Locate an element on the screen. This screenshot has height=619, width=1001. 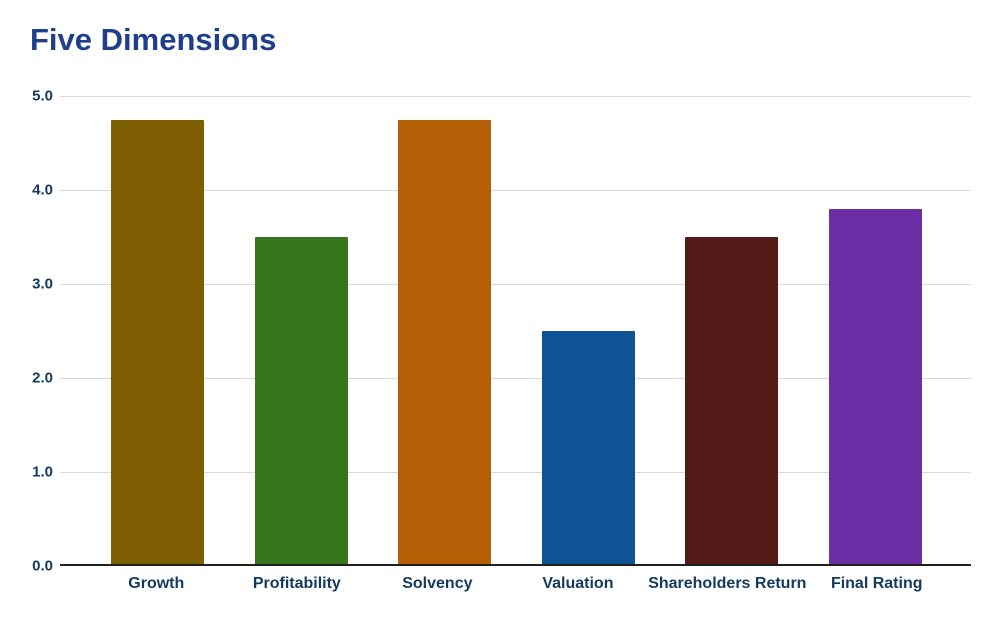
y-tick-label: 1.0 is located at coordinates (42, 472).